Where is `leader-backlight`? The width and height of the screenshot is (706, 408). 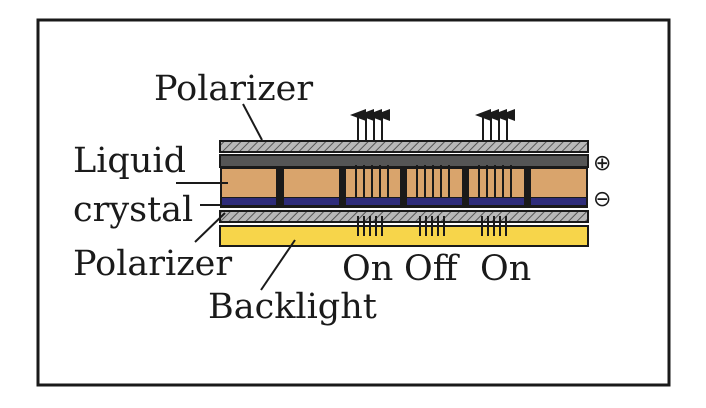 leader-backlight is located at coordinates (278, 265).